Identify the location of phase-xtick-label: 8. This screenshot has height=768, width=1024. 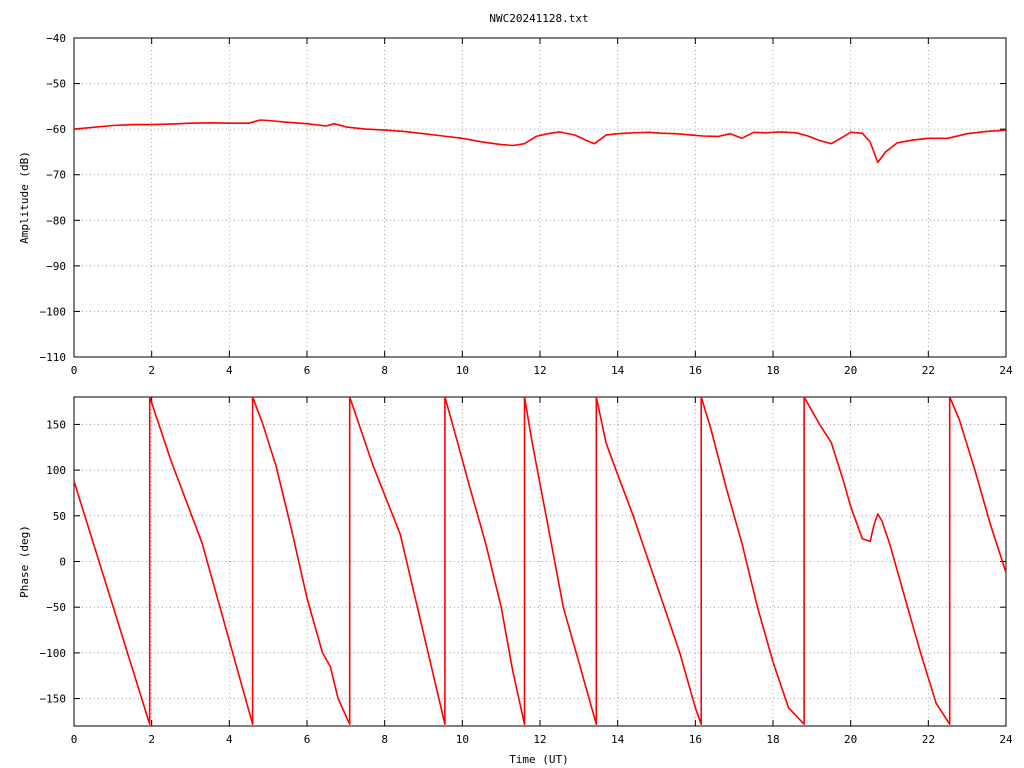
(384, 739).